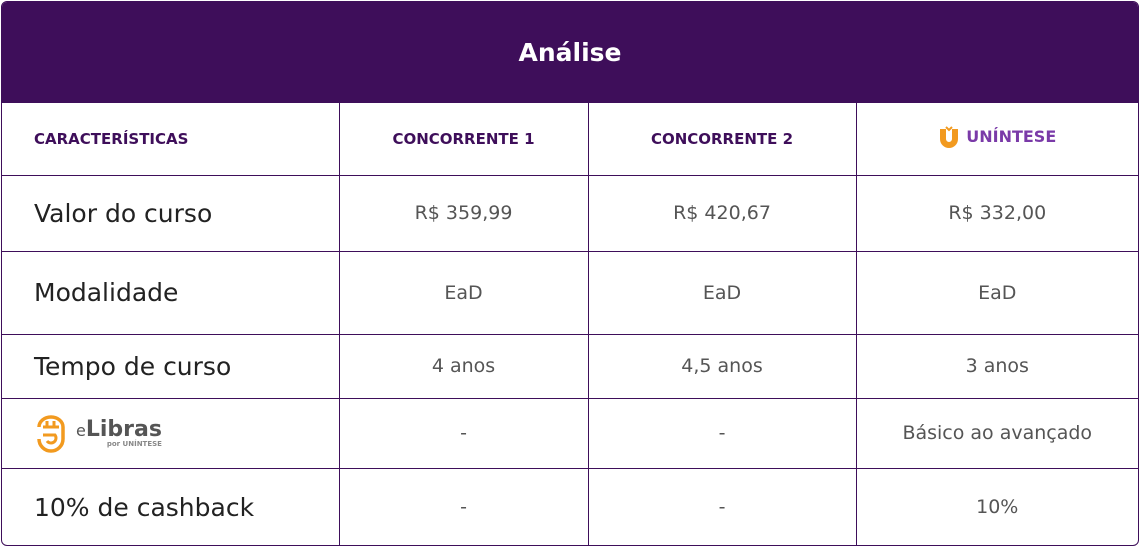 Image resolution: width=1140 pixels, height=547 pixels. What do you see at coordinates (463, 139) in the screenshot?
I see `header-competitor-1: CONCORRENTE 1` at bounding box center [463, 139].